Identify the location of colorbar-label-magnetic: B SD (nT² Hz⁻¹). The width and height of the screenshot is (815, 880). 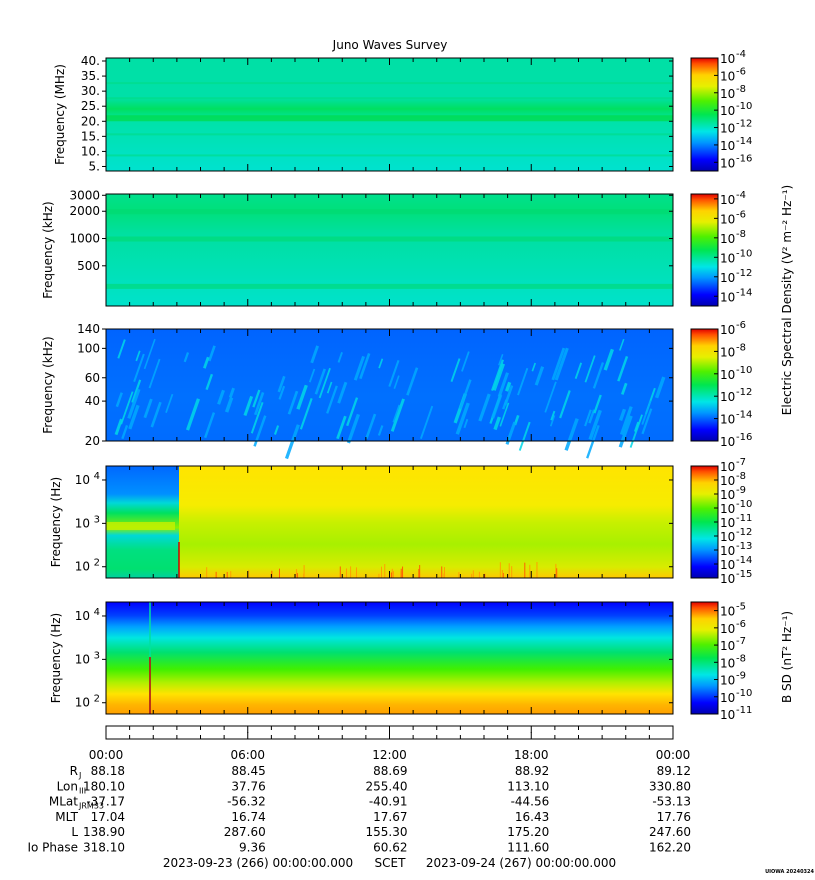
(787, 657).